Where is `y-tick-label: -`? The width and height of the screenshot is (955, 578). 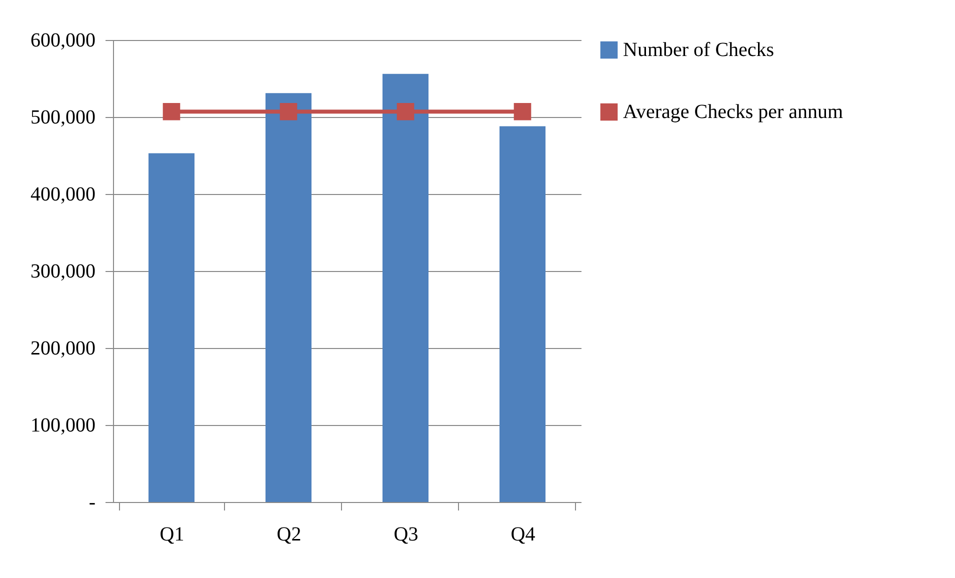 y-tick-label: - is located at coordinates (92, 503).